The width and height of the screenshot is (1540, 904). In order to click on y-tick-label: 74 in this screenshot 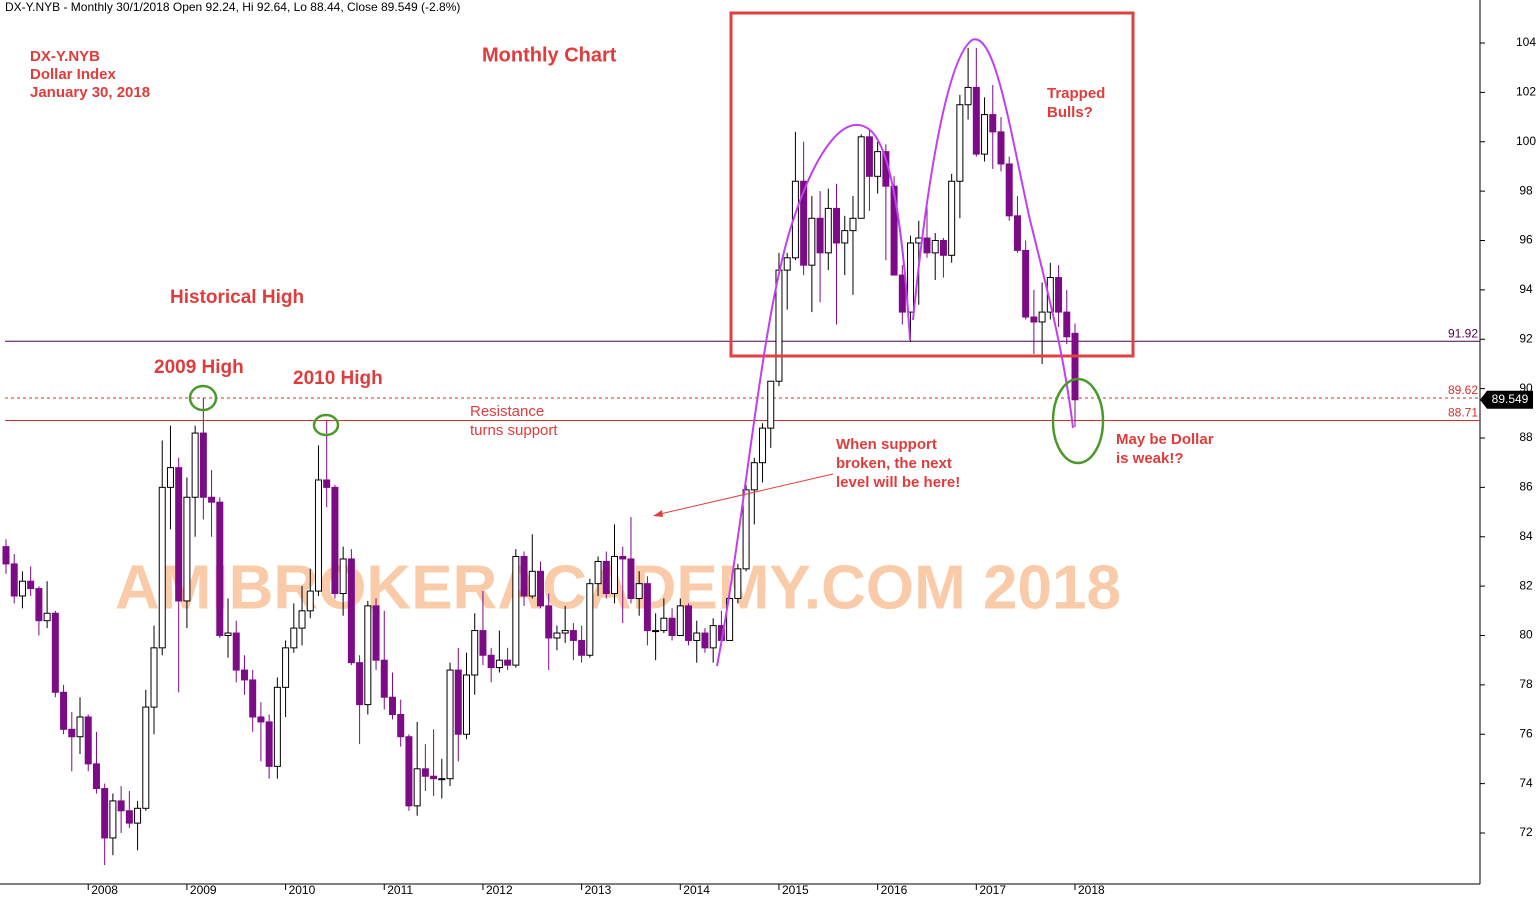, I will do `click(1526, 783)`.